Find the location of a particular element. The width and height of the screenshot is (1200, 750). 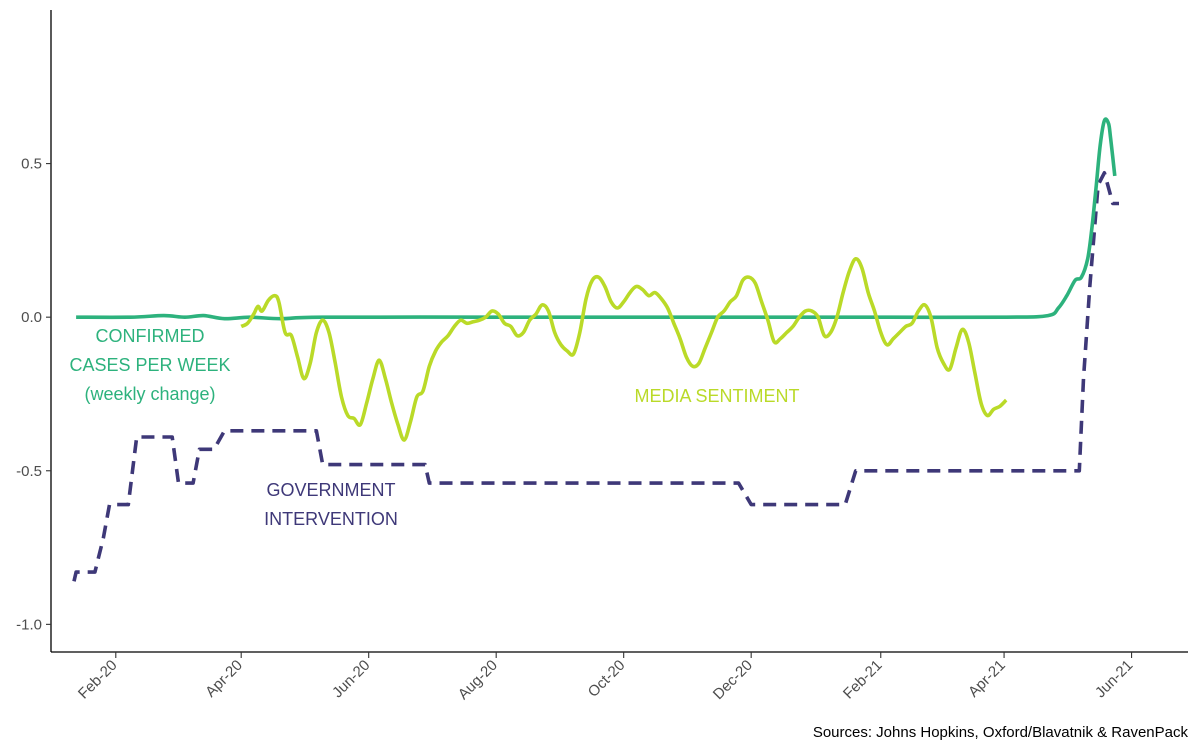

x-tick-label: Feb-21 is located at coordinates (863, 680).